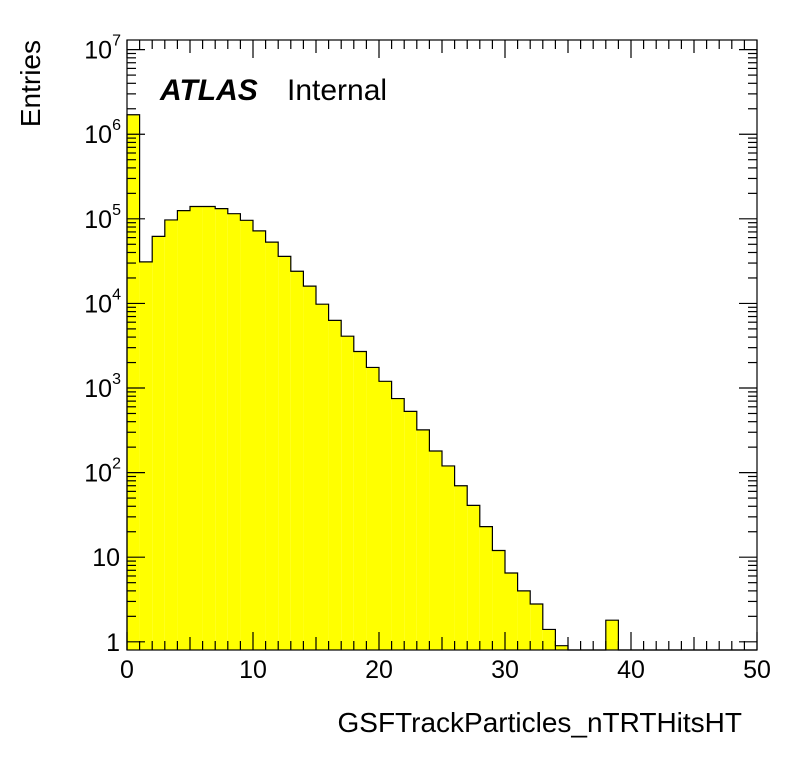  Describe the element at coordinates (127, 670) in the screenshot. I see `x-tick-label: 0` at that location.